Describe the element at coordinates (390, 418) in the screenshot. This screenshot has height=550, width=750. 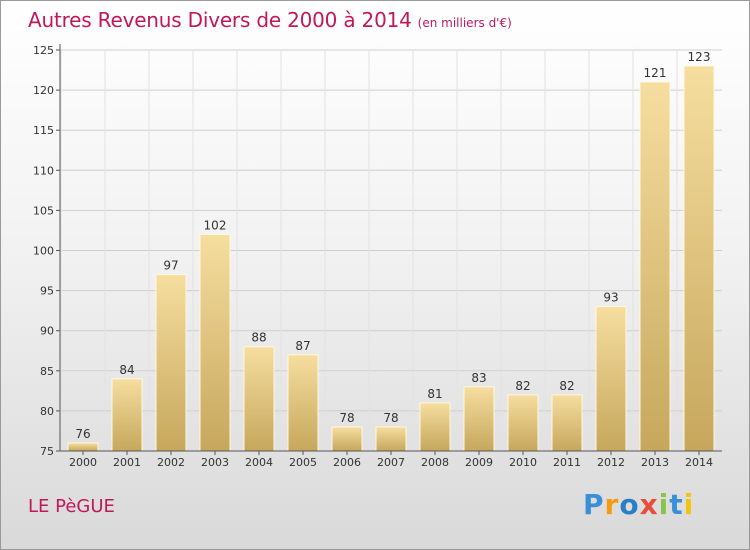
I see `data-label-2007: 78` at that location.